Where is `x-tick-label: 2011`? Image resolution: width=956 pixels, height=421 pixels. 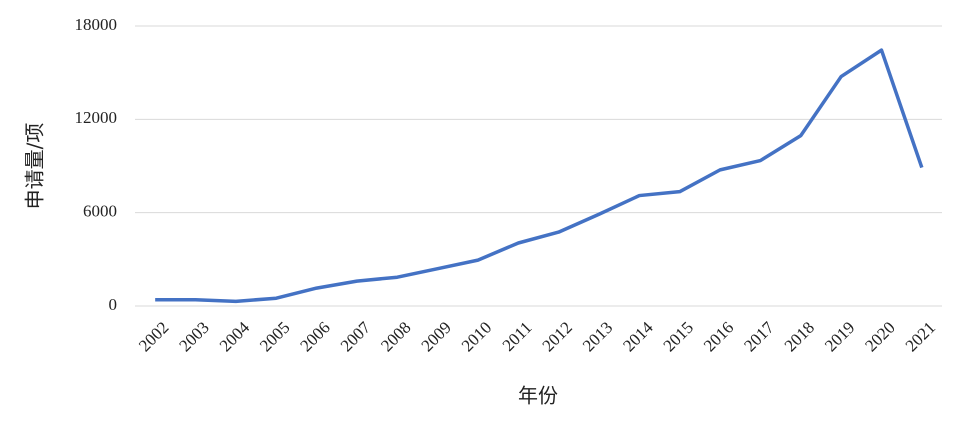 x-tick-label: 2011 is located at coordinates (517, 336).